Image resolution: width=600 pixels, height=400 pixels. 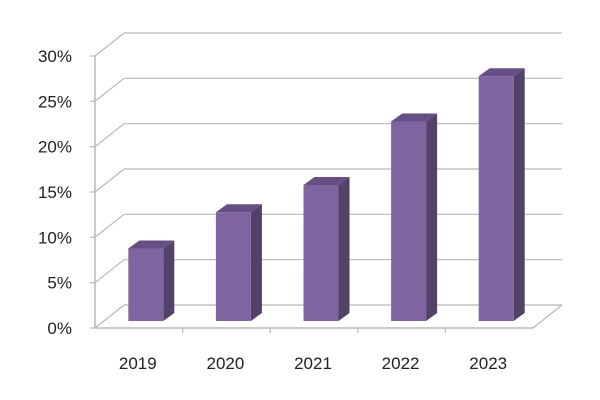 I want to click on bar-2020, so click(x=238, y=262).